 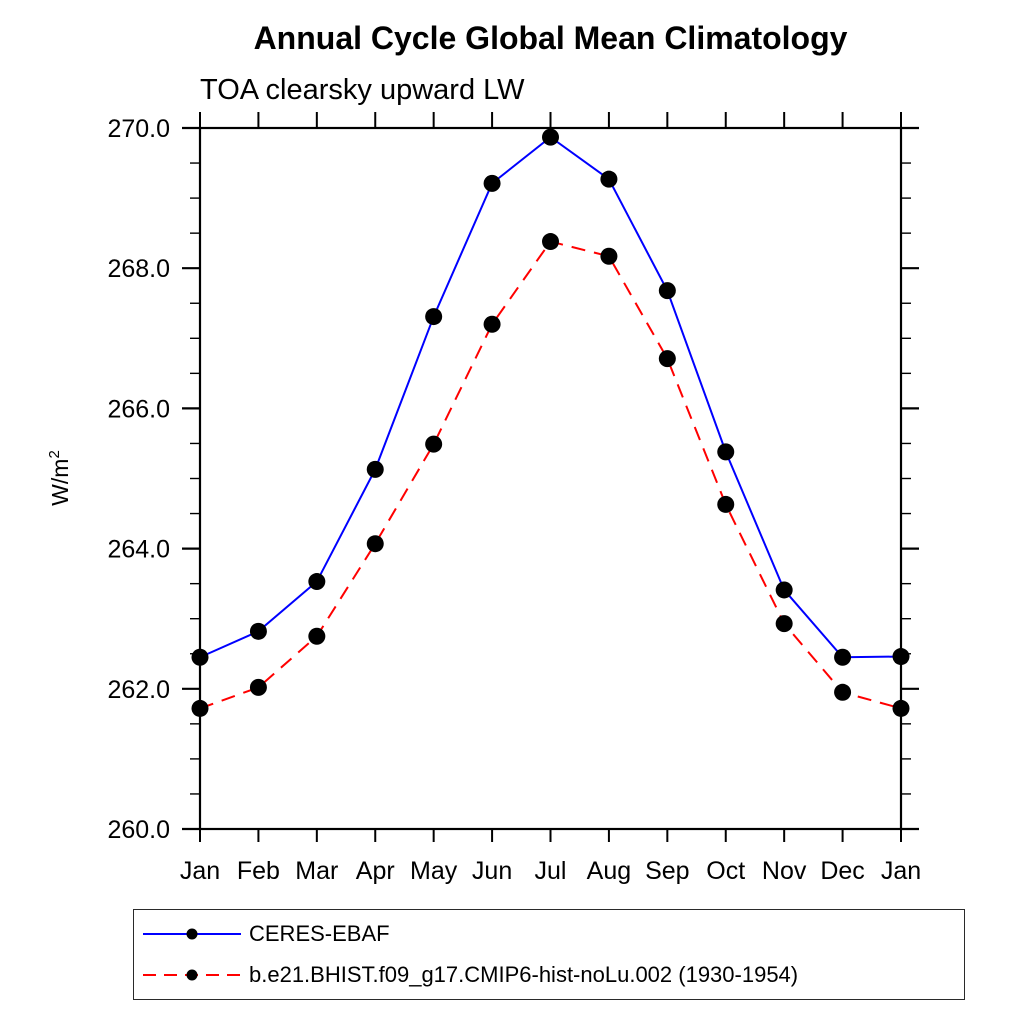 What do you see at coordinates (138, 690) in the screenshot?
I see `y-tick-label: 262.0` at bounding box center [138, 690].